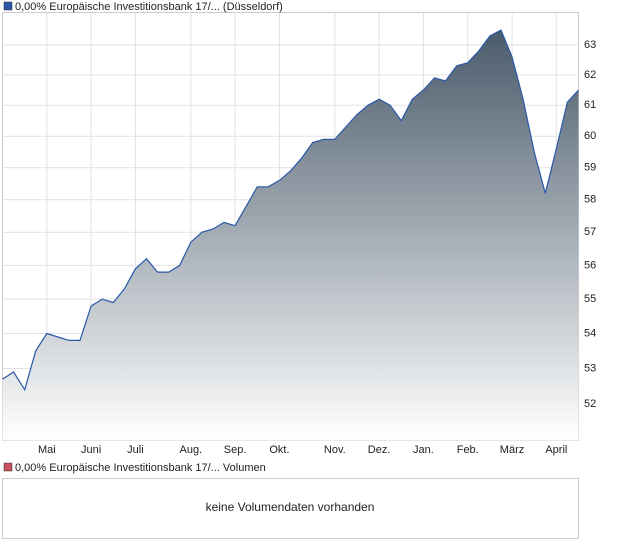  What do you see at coordinates (279, 450) in the screenshot?
I see `x-tick-label: Okt.` at bounding box center [279, 450].